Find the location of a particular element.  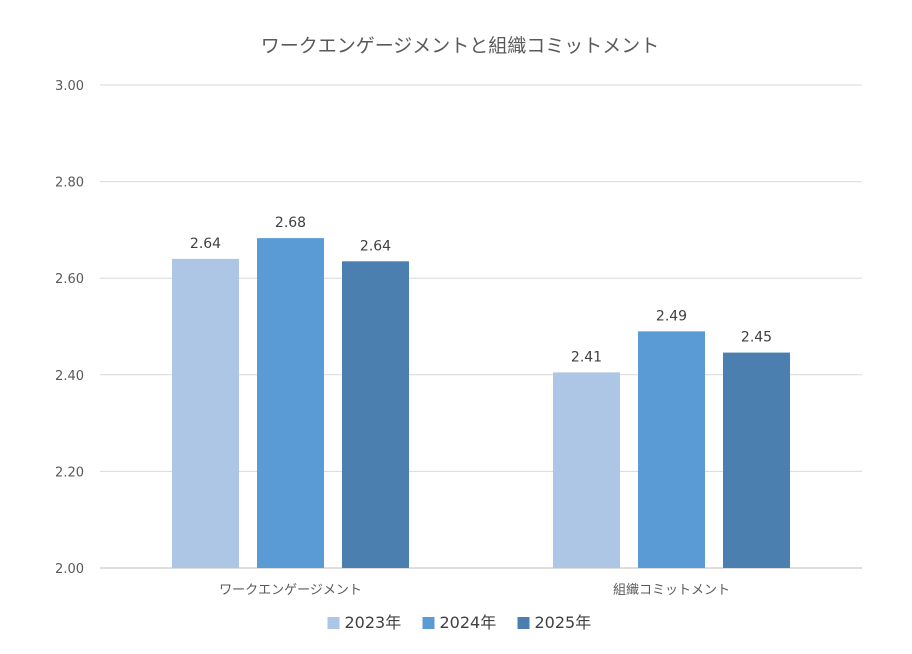

x-category-label: ワークエンゲージメント is located at coordinates (290, 590).